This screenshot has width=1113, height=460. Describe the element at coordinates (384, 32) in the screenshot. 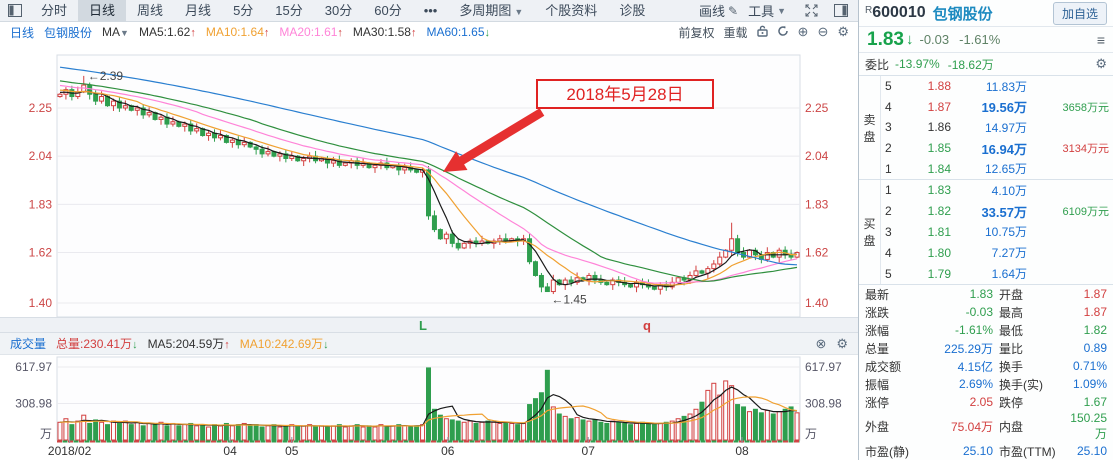

I see `ma-value: MA30:1.58↑` at that location.